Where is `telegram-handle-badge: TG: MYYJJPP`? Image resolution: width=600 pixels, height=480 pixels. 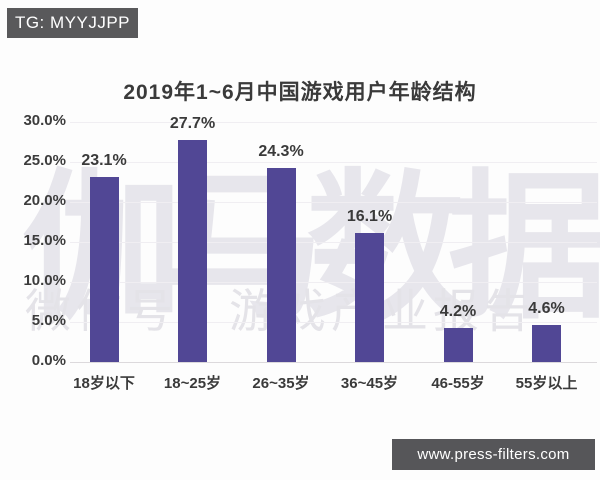 telegram-handle-badge: TG: MYYJJPP is located at coordinates (72, 23).